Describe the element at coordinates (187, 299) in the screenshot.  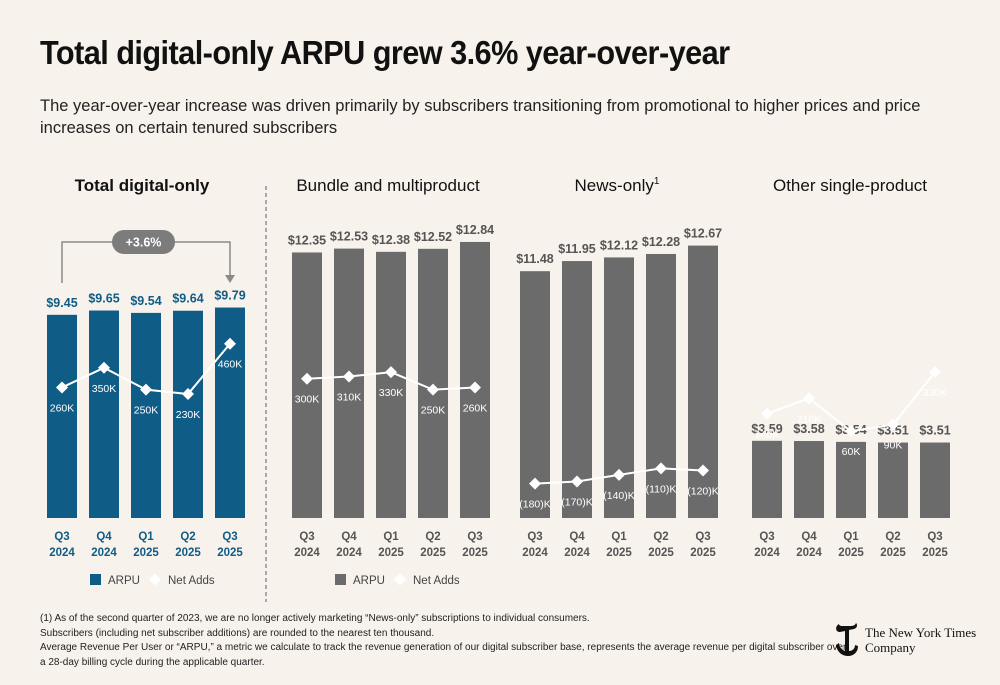
I see `arpu-value-label: $9.64` at that location.